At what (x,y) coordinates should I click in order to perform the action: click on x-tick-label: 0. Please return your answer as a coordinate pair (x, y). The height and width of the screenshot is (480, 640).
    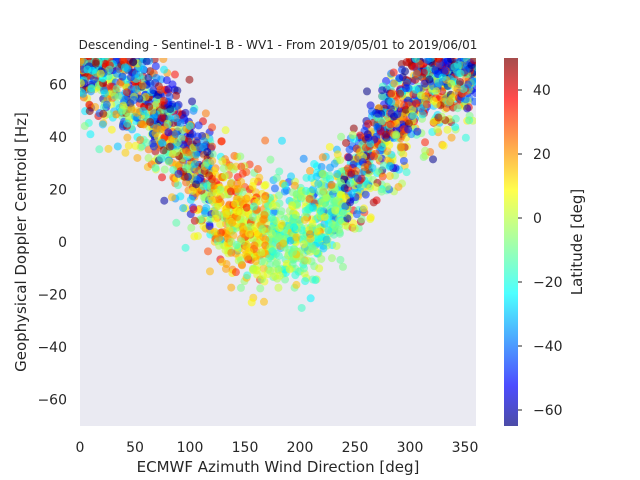
    Looking at the image, I should click on (80, 448).